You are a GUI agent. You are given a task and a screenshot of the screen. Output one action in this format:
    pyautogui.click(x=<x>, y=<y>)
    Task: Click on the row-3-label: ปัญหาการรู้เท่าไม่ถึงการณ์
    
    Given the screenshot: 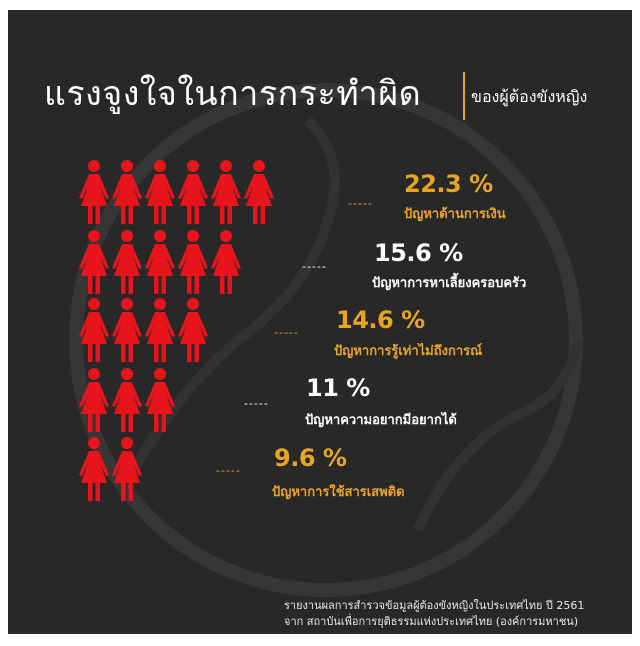 What is the action you would take?
    pyautogui.click(x=408, y=351)
    